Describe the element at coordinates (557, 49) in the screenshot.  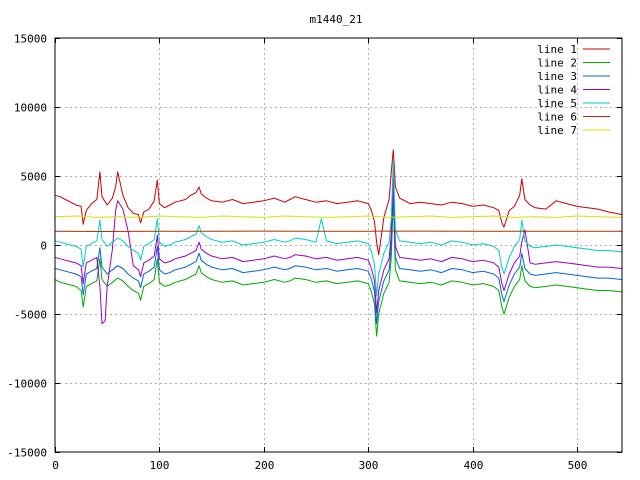
I see `legend-label-1: line 1` at that location.